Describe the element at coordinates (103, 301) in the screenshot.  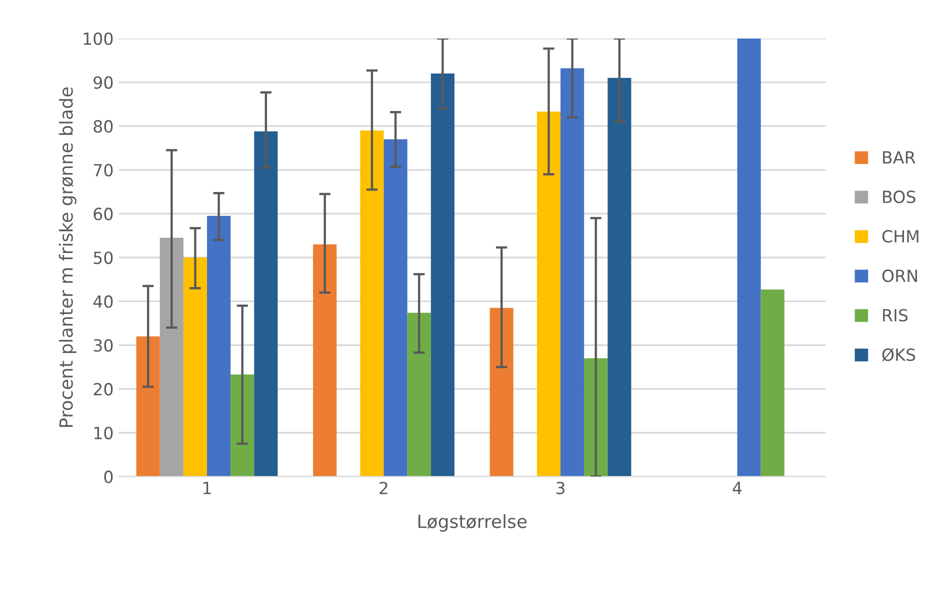
I see `y-tick-label: 40` at that location.